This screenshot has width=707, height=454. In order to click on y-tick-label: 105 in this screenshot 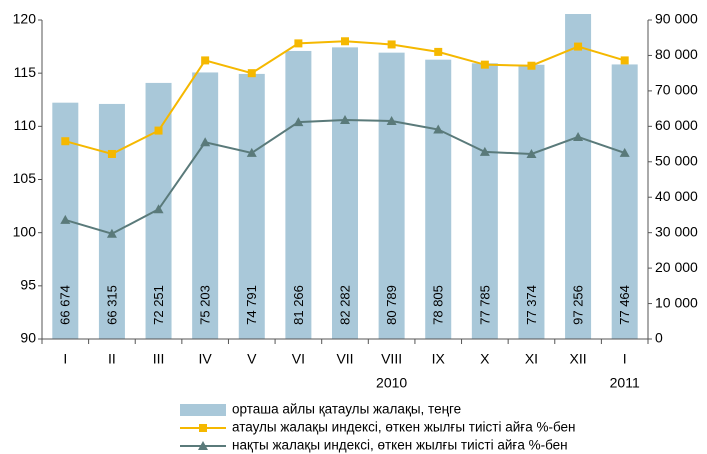, I will do `click(25, 178)`.